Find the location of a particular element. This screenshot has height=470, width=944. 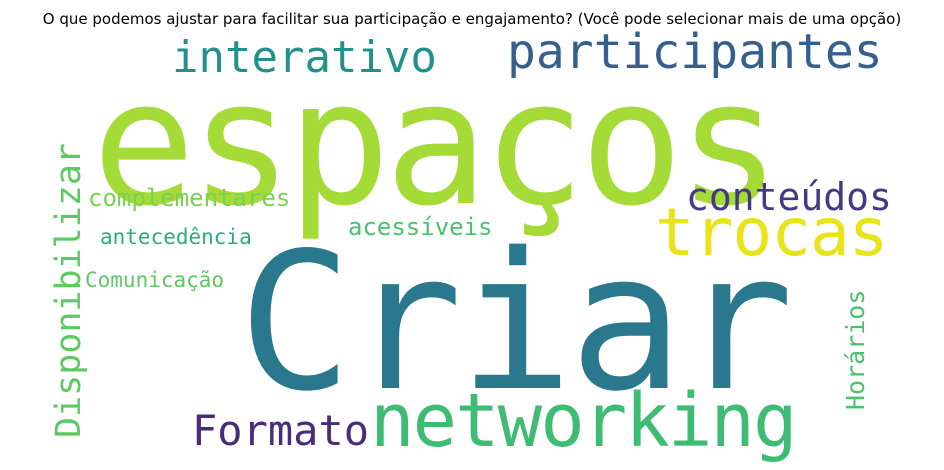

word-horarios: Horários is located at coordinates (855, 349).